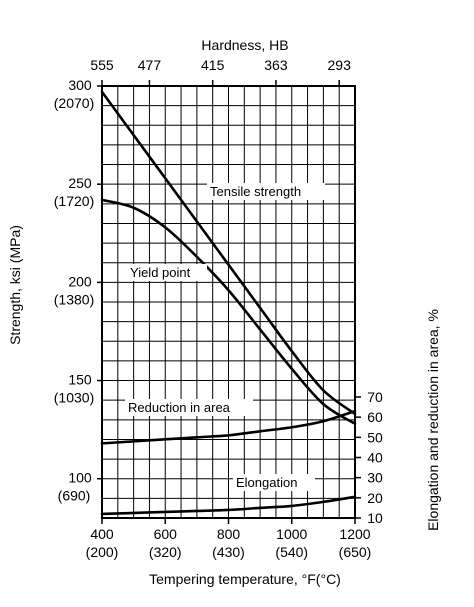 Image resolution: width=474 pixels, height=607 pixels. I want to click on y-right-tick-label: 60, so click(375, 417).